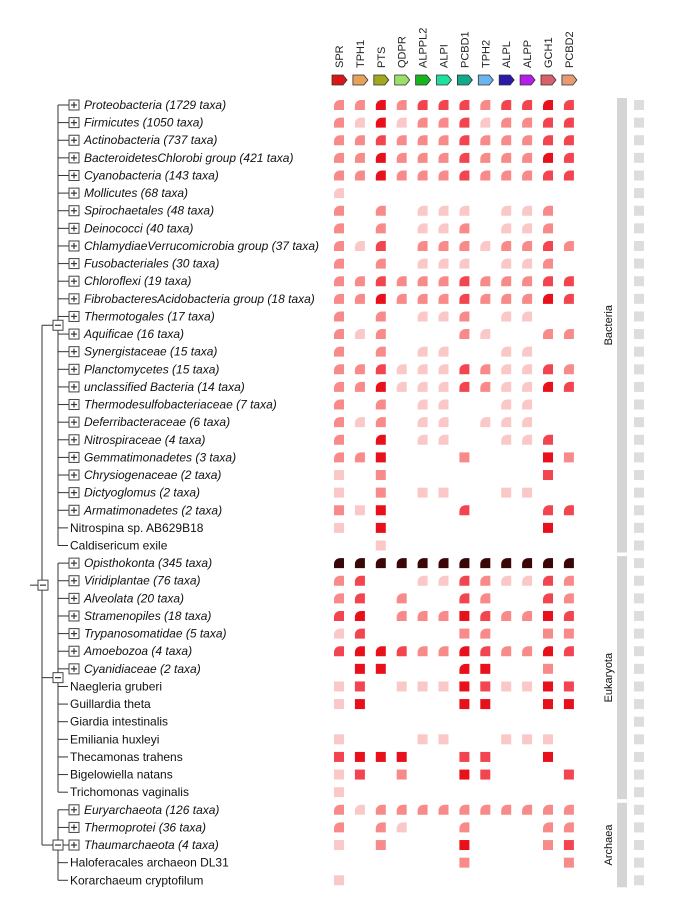  I want to click on taxon-label: Caldisericum exile, so click(119, 546).